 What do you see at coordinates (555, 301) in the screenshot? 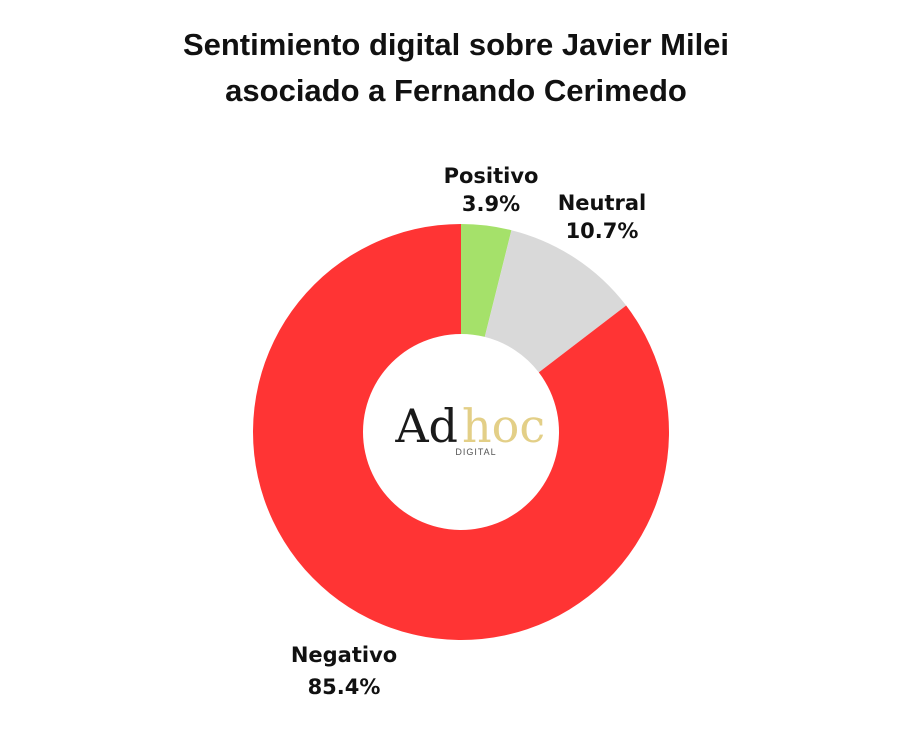
I see `slice-neutral` at bounding box center [555, 301].